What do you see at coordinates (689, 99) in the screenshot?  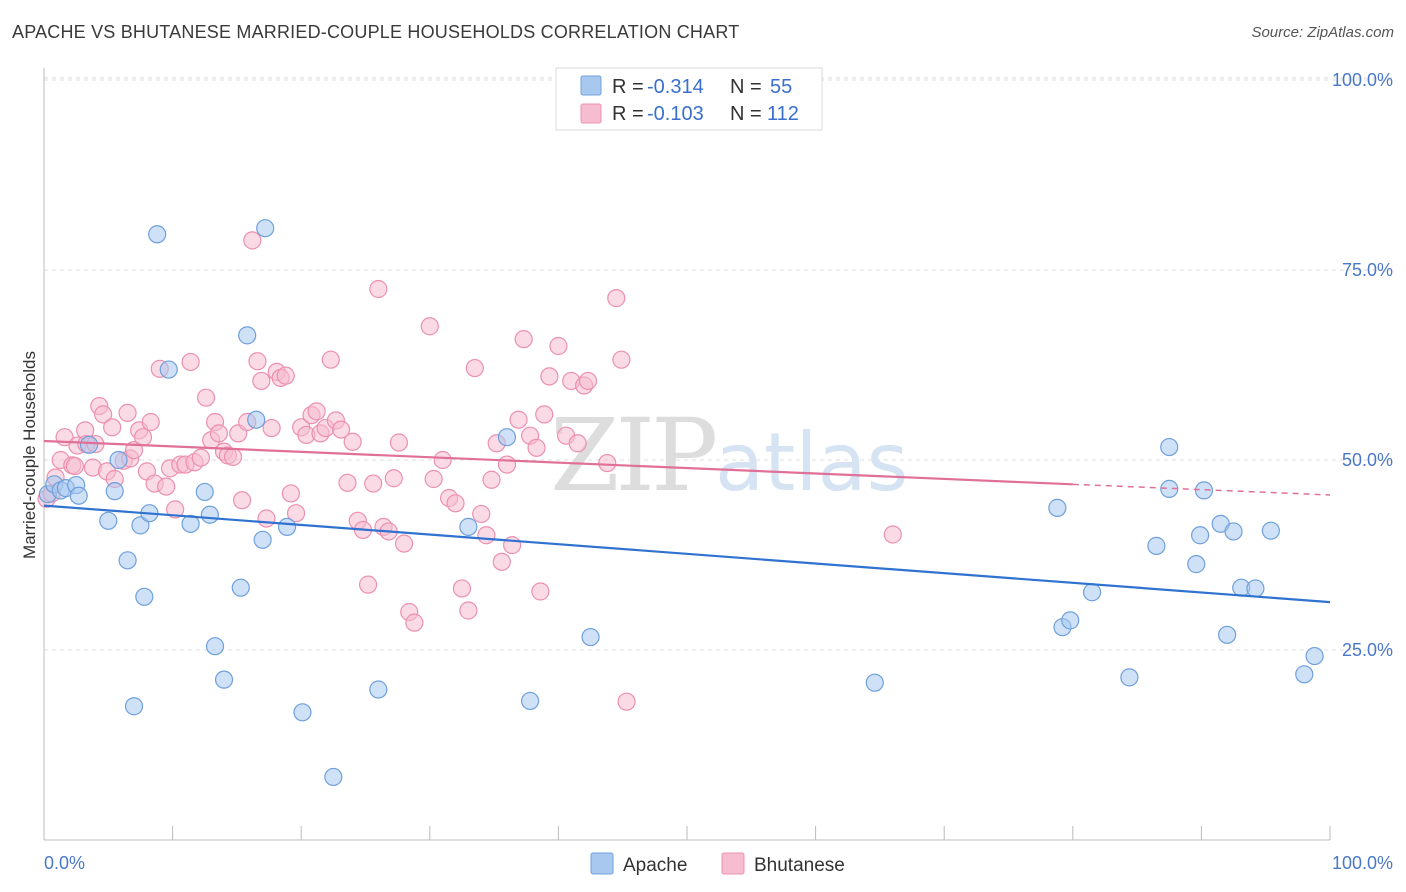 I see `stats-legend: R = -0.314 N = 55 R = -0.103 N = 112` at bounding box center [689, 99].